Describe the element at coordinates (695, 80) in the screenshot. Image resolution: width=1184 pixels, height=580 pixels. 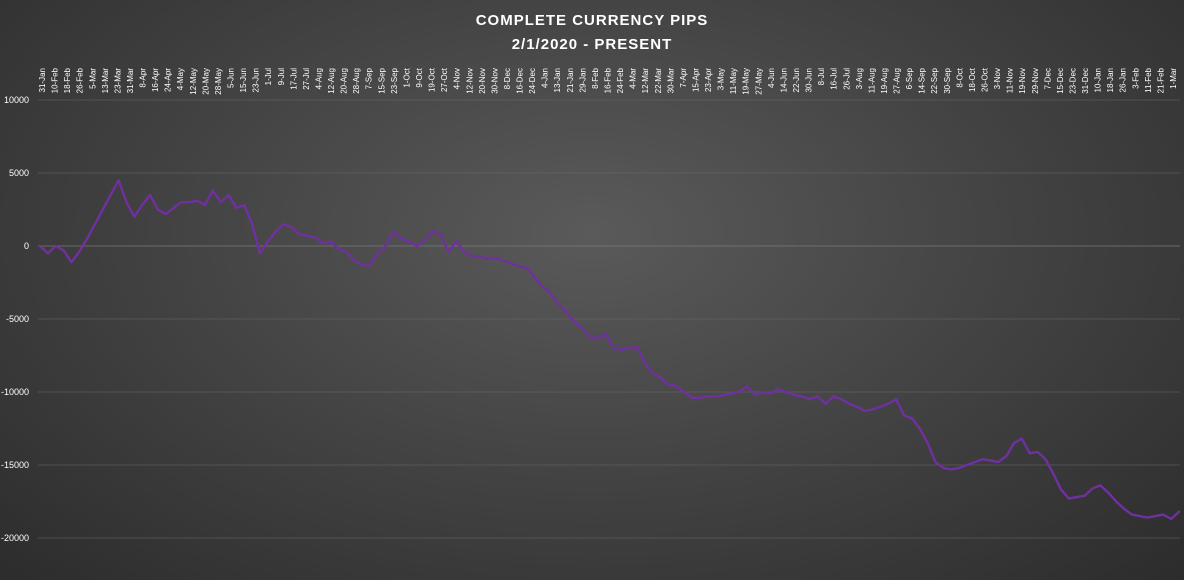
I see `x-tick-label: 15-Apr` at that location.